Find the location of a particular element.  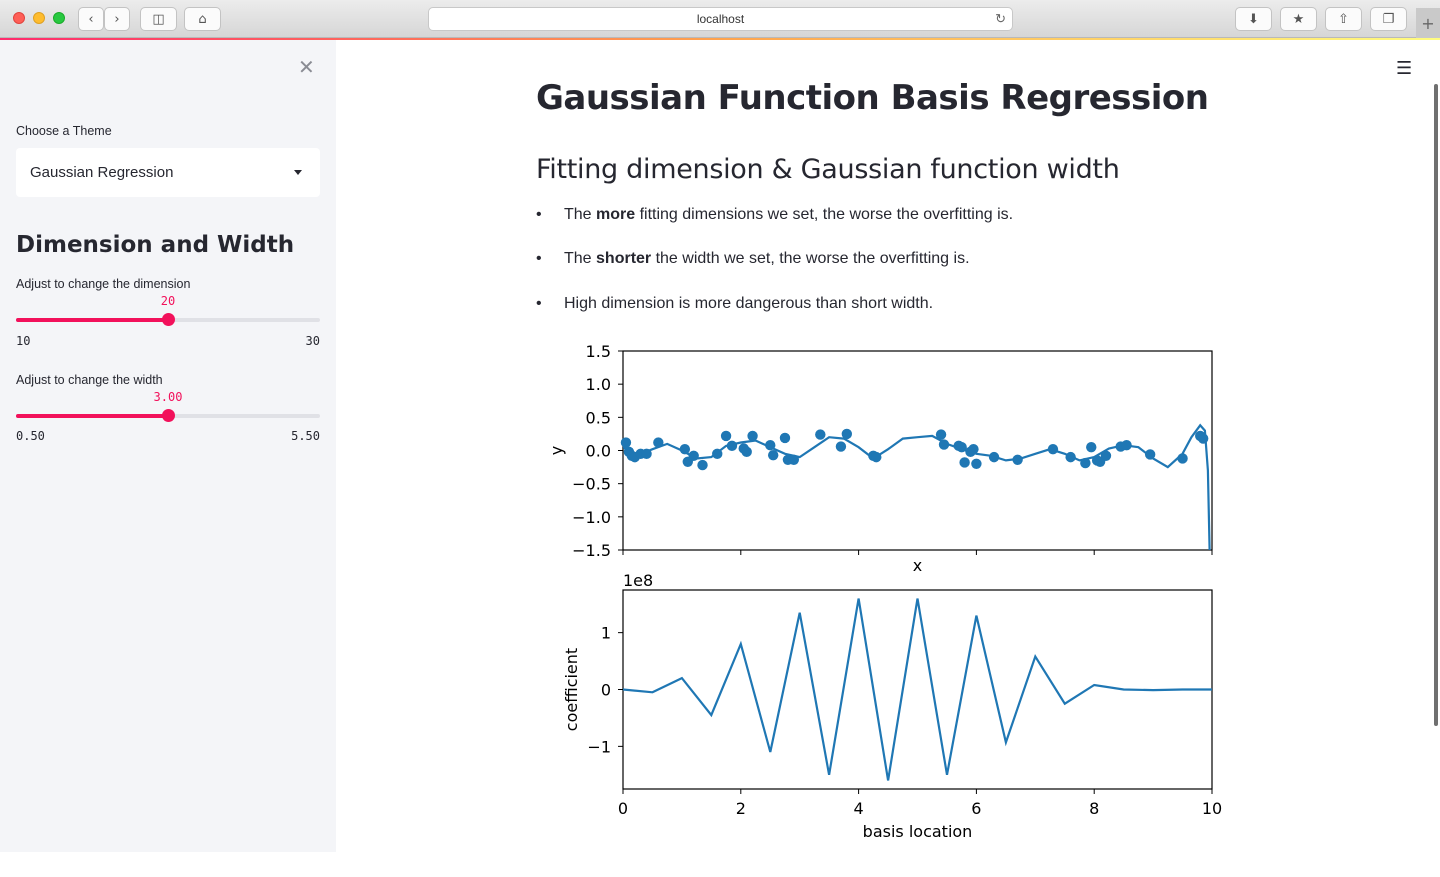

browser-toolbar: ‹ › ◫ ⌂ localhost ↻ ⬇ ★ ⇧ ❐ + is located at coordinates (720, 19).